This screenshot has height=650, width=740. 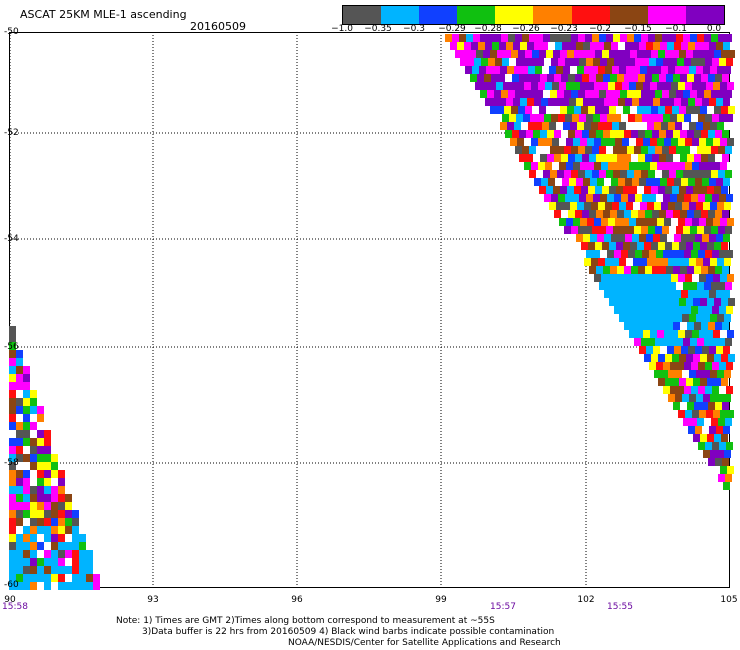 What do you see at coordinates (488, 29) in the screenshot?
I see `legend-label: −0.28` at bounding box center [488, 29].